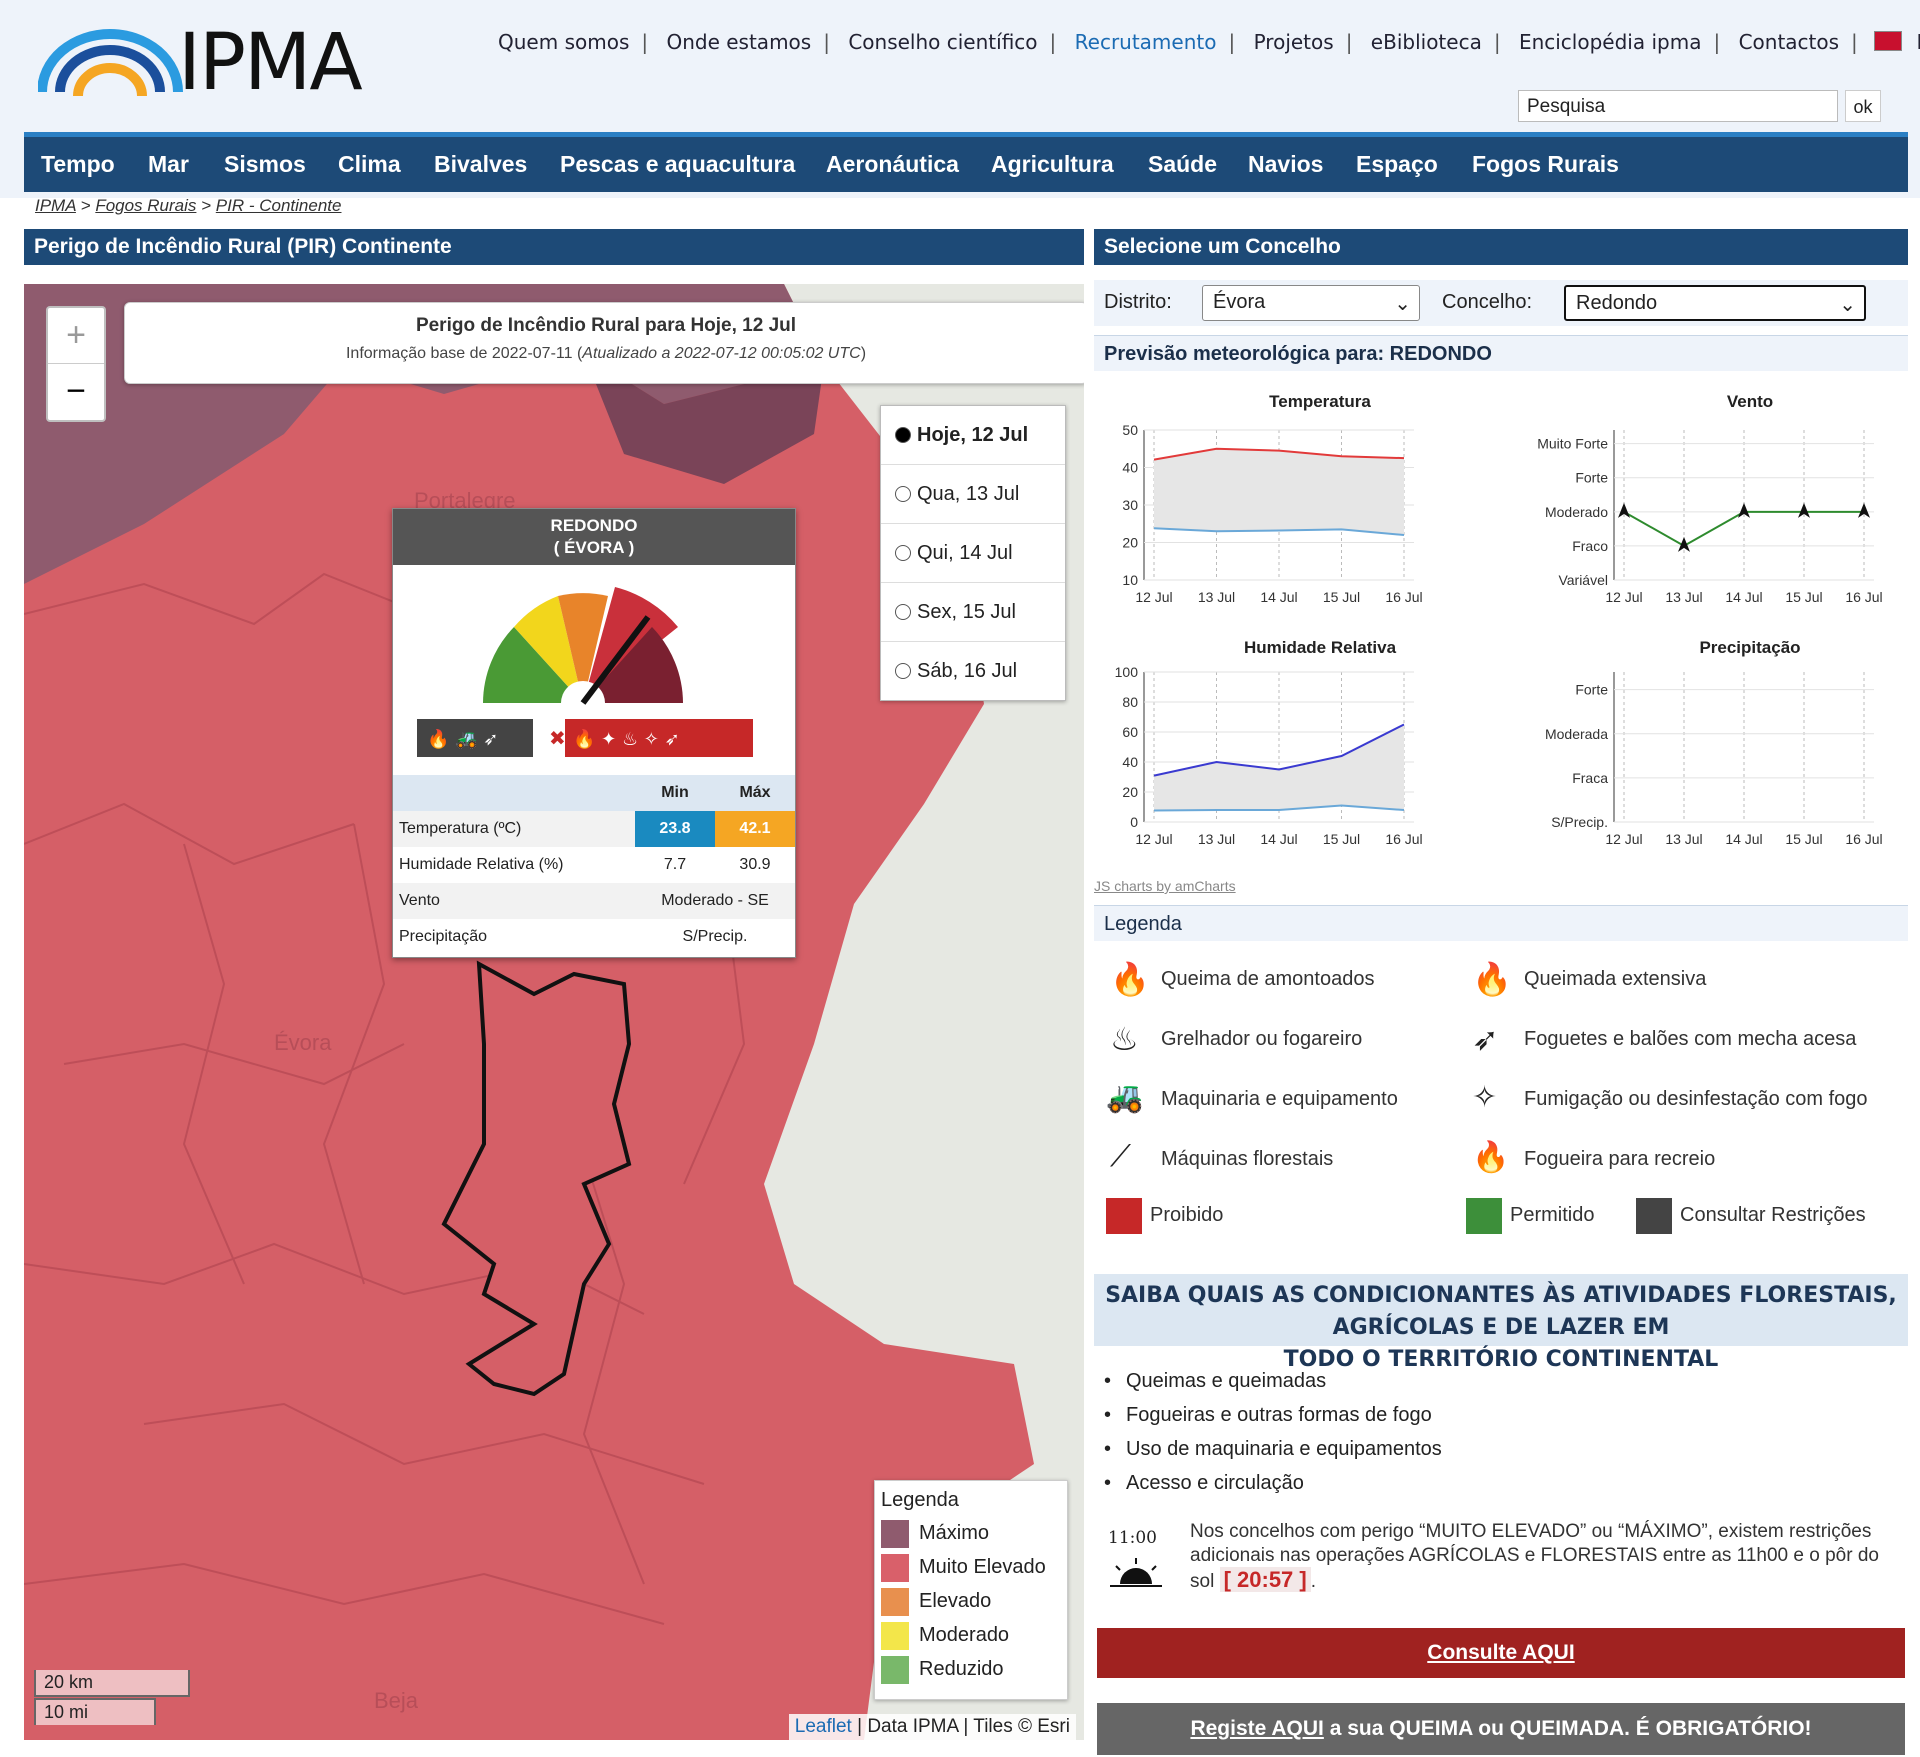 The image size is (1920, 1757). I want to click on link-conselho: Conselho científico, so click(943, 42).